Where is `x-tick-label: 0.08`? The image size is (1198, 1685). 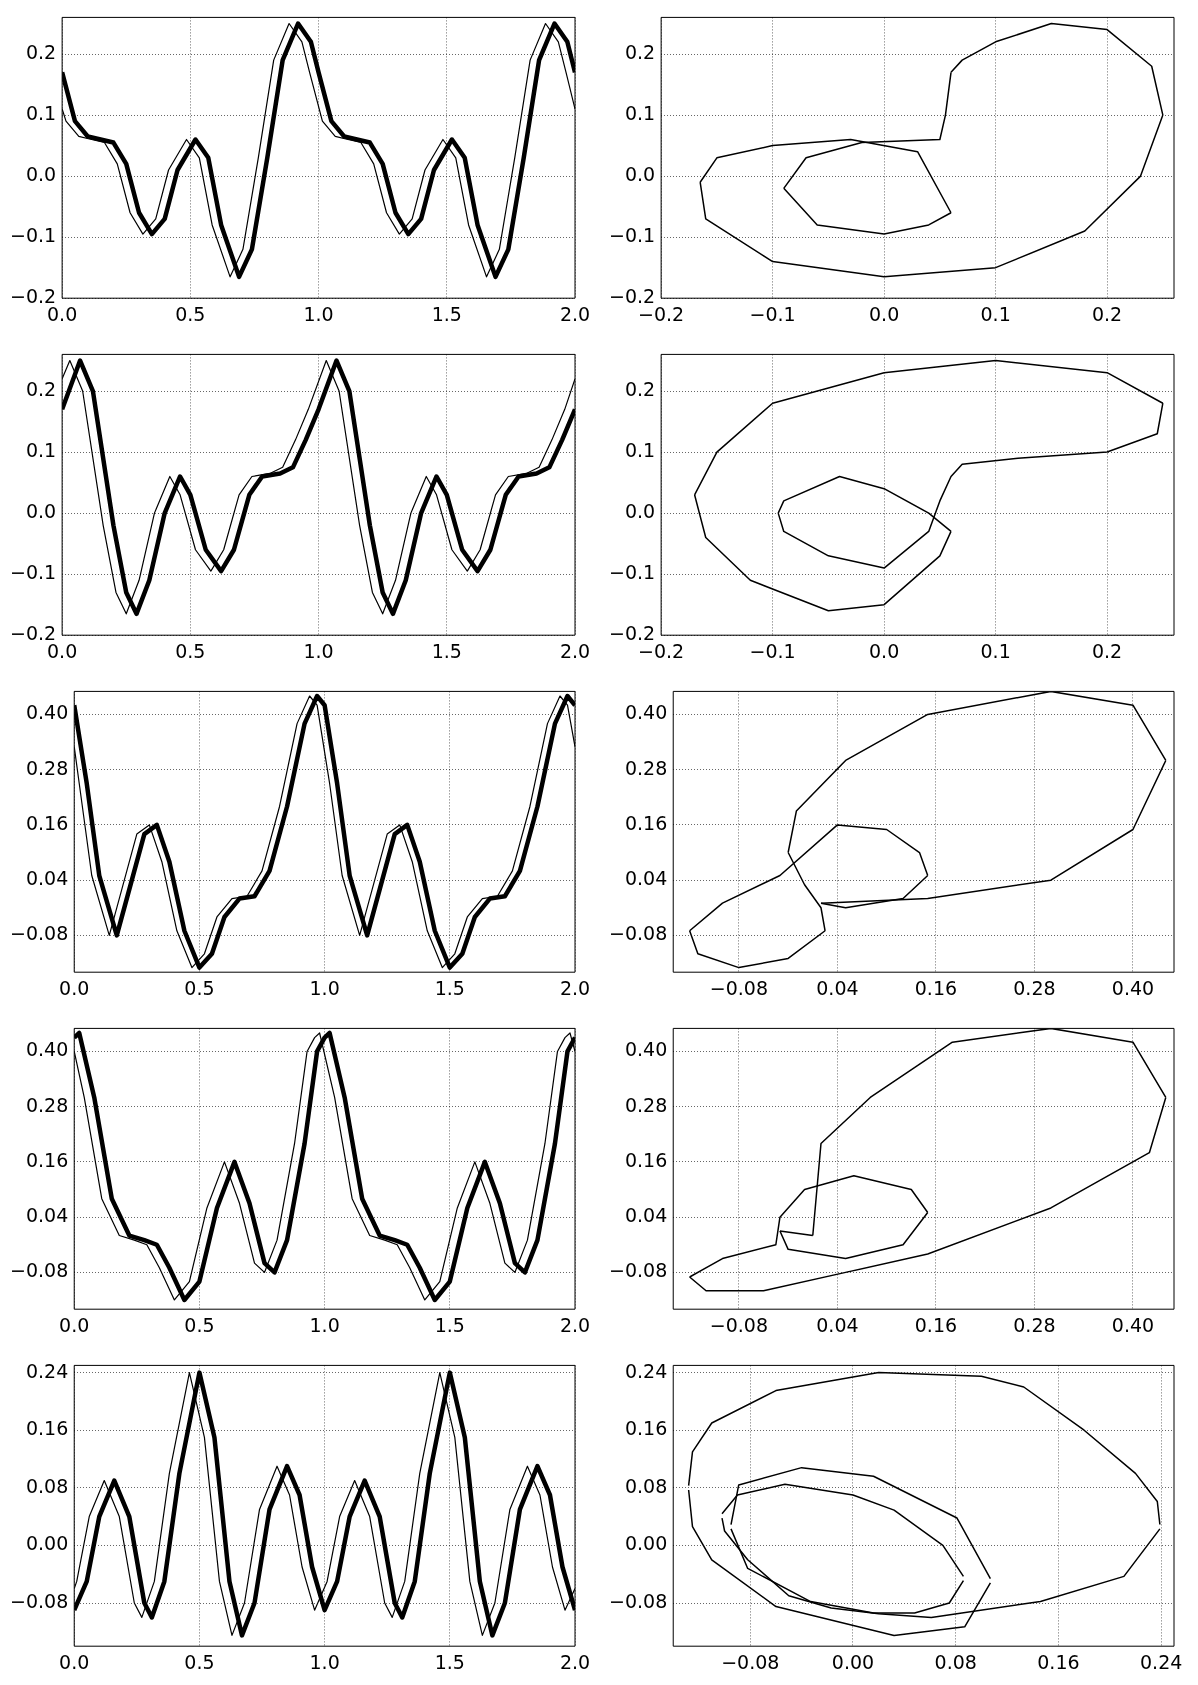 x-tick-label: 0.08 is located at coordinates (955, 1661).